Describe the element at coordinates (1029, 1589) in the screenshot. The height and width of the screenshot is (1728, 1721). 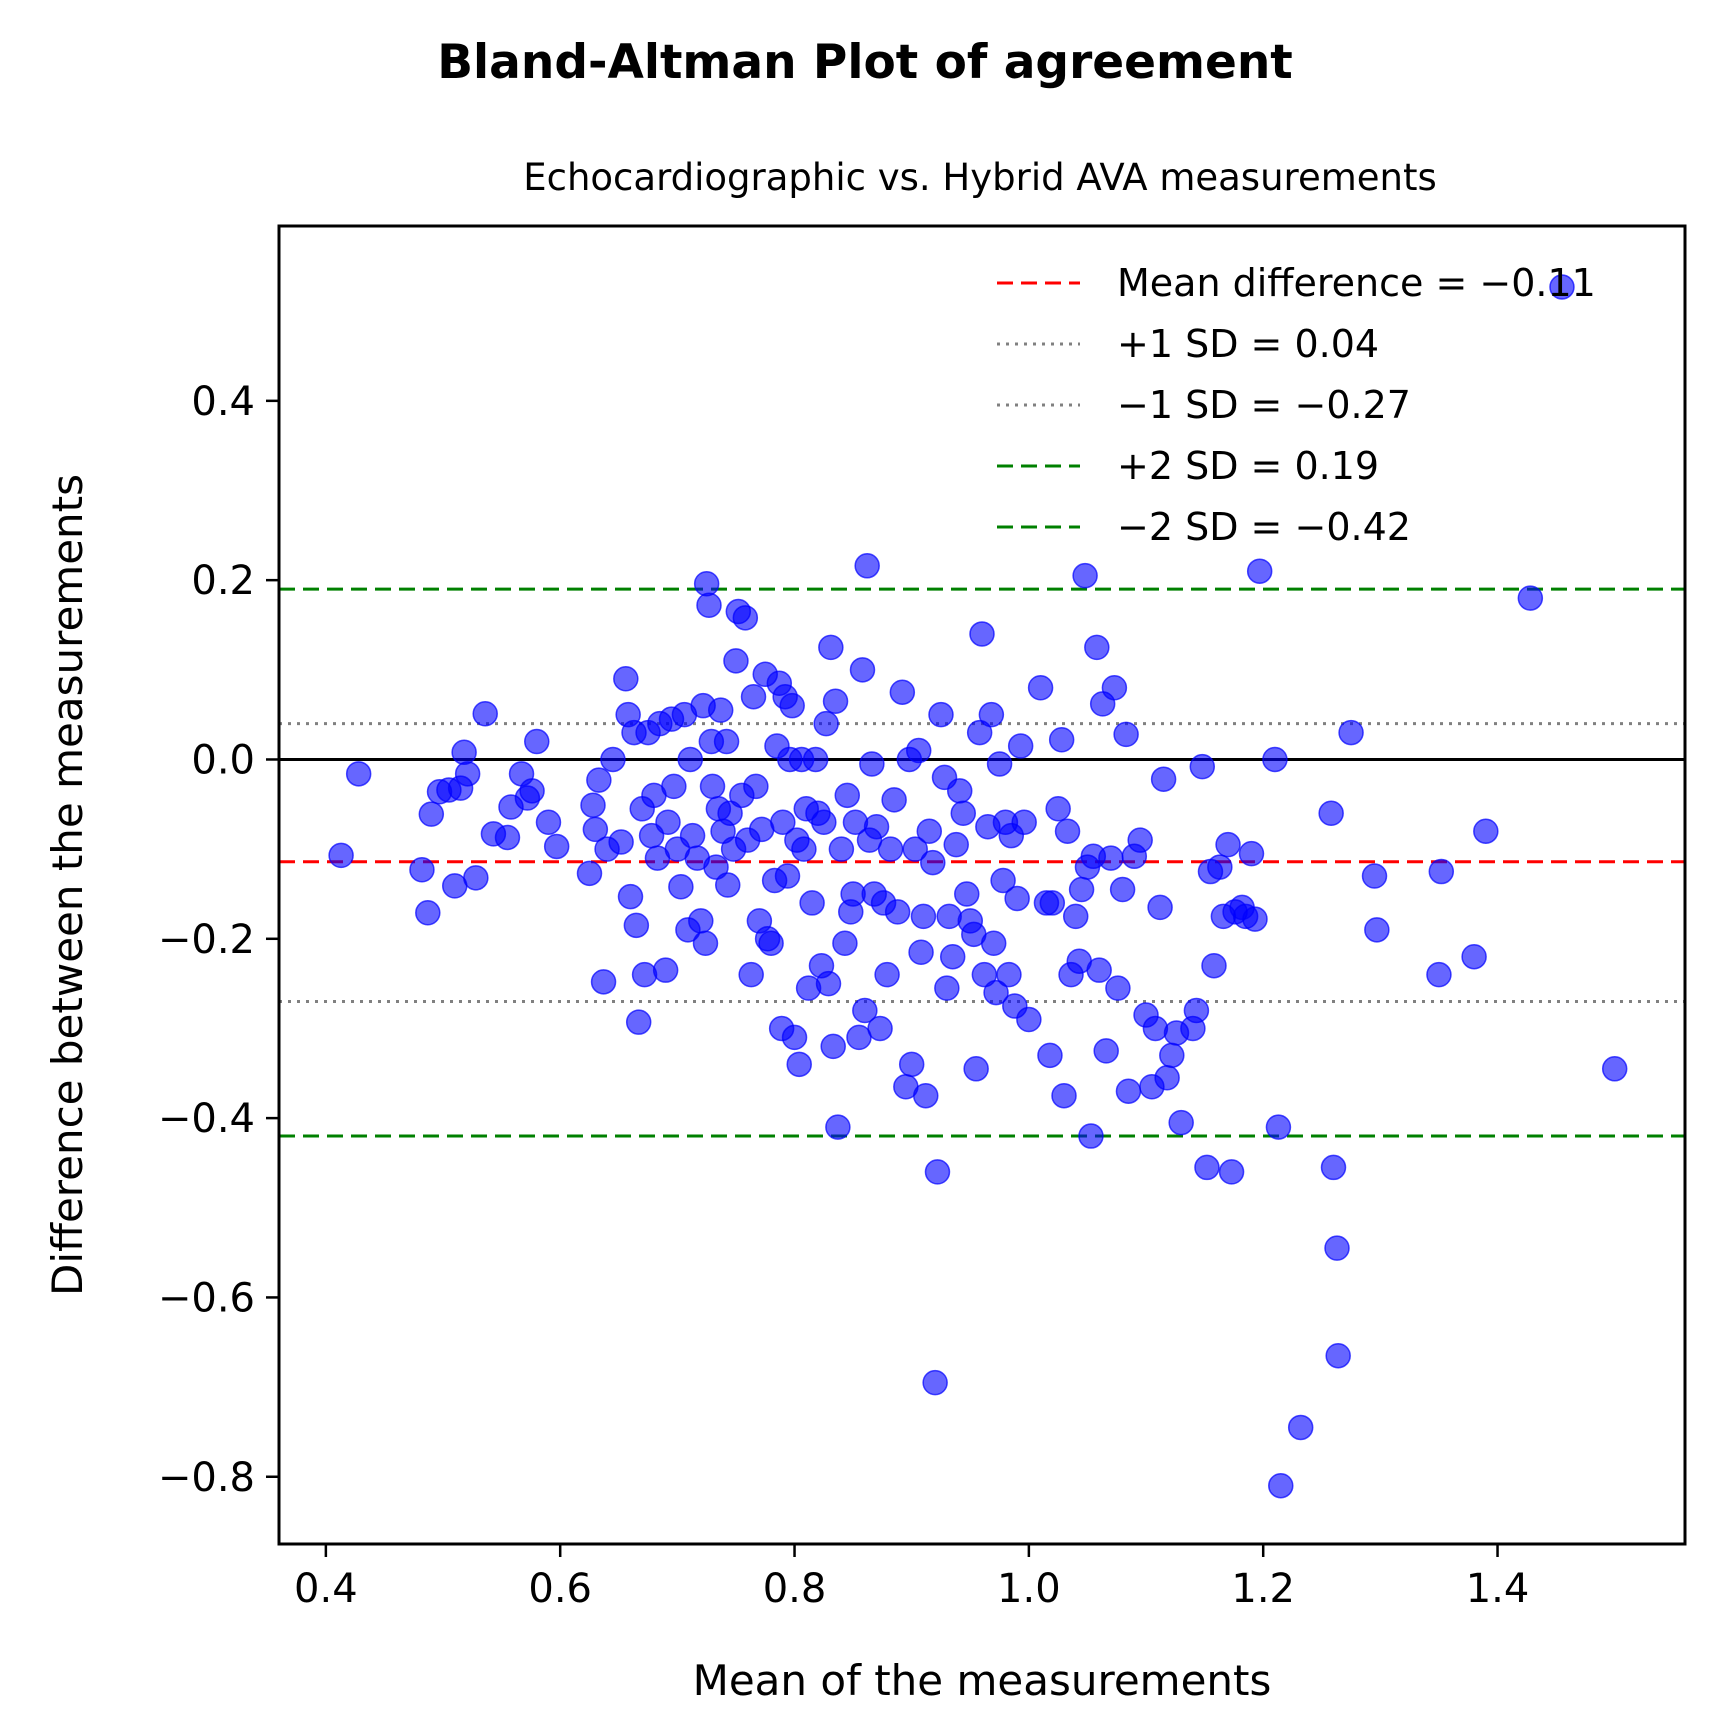
I see `x-tick-label: 1.0` at that location.